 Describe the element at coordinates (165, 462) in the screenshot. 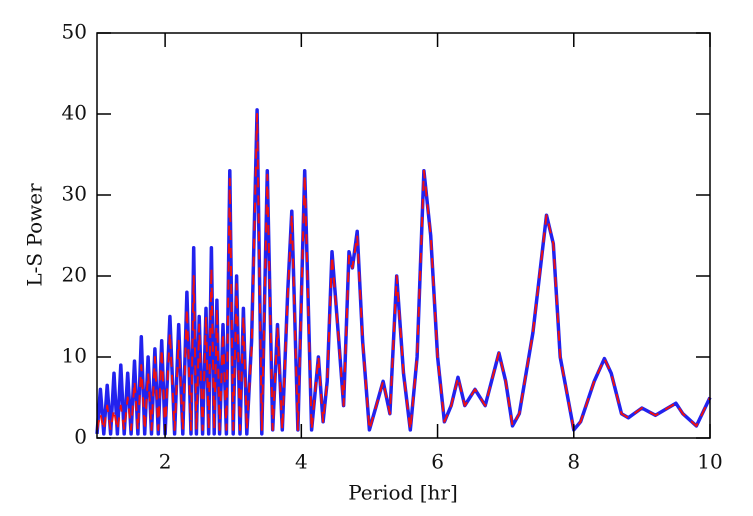

I see `x-tick-label: 2` at that location.